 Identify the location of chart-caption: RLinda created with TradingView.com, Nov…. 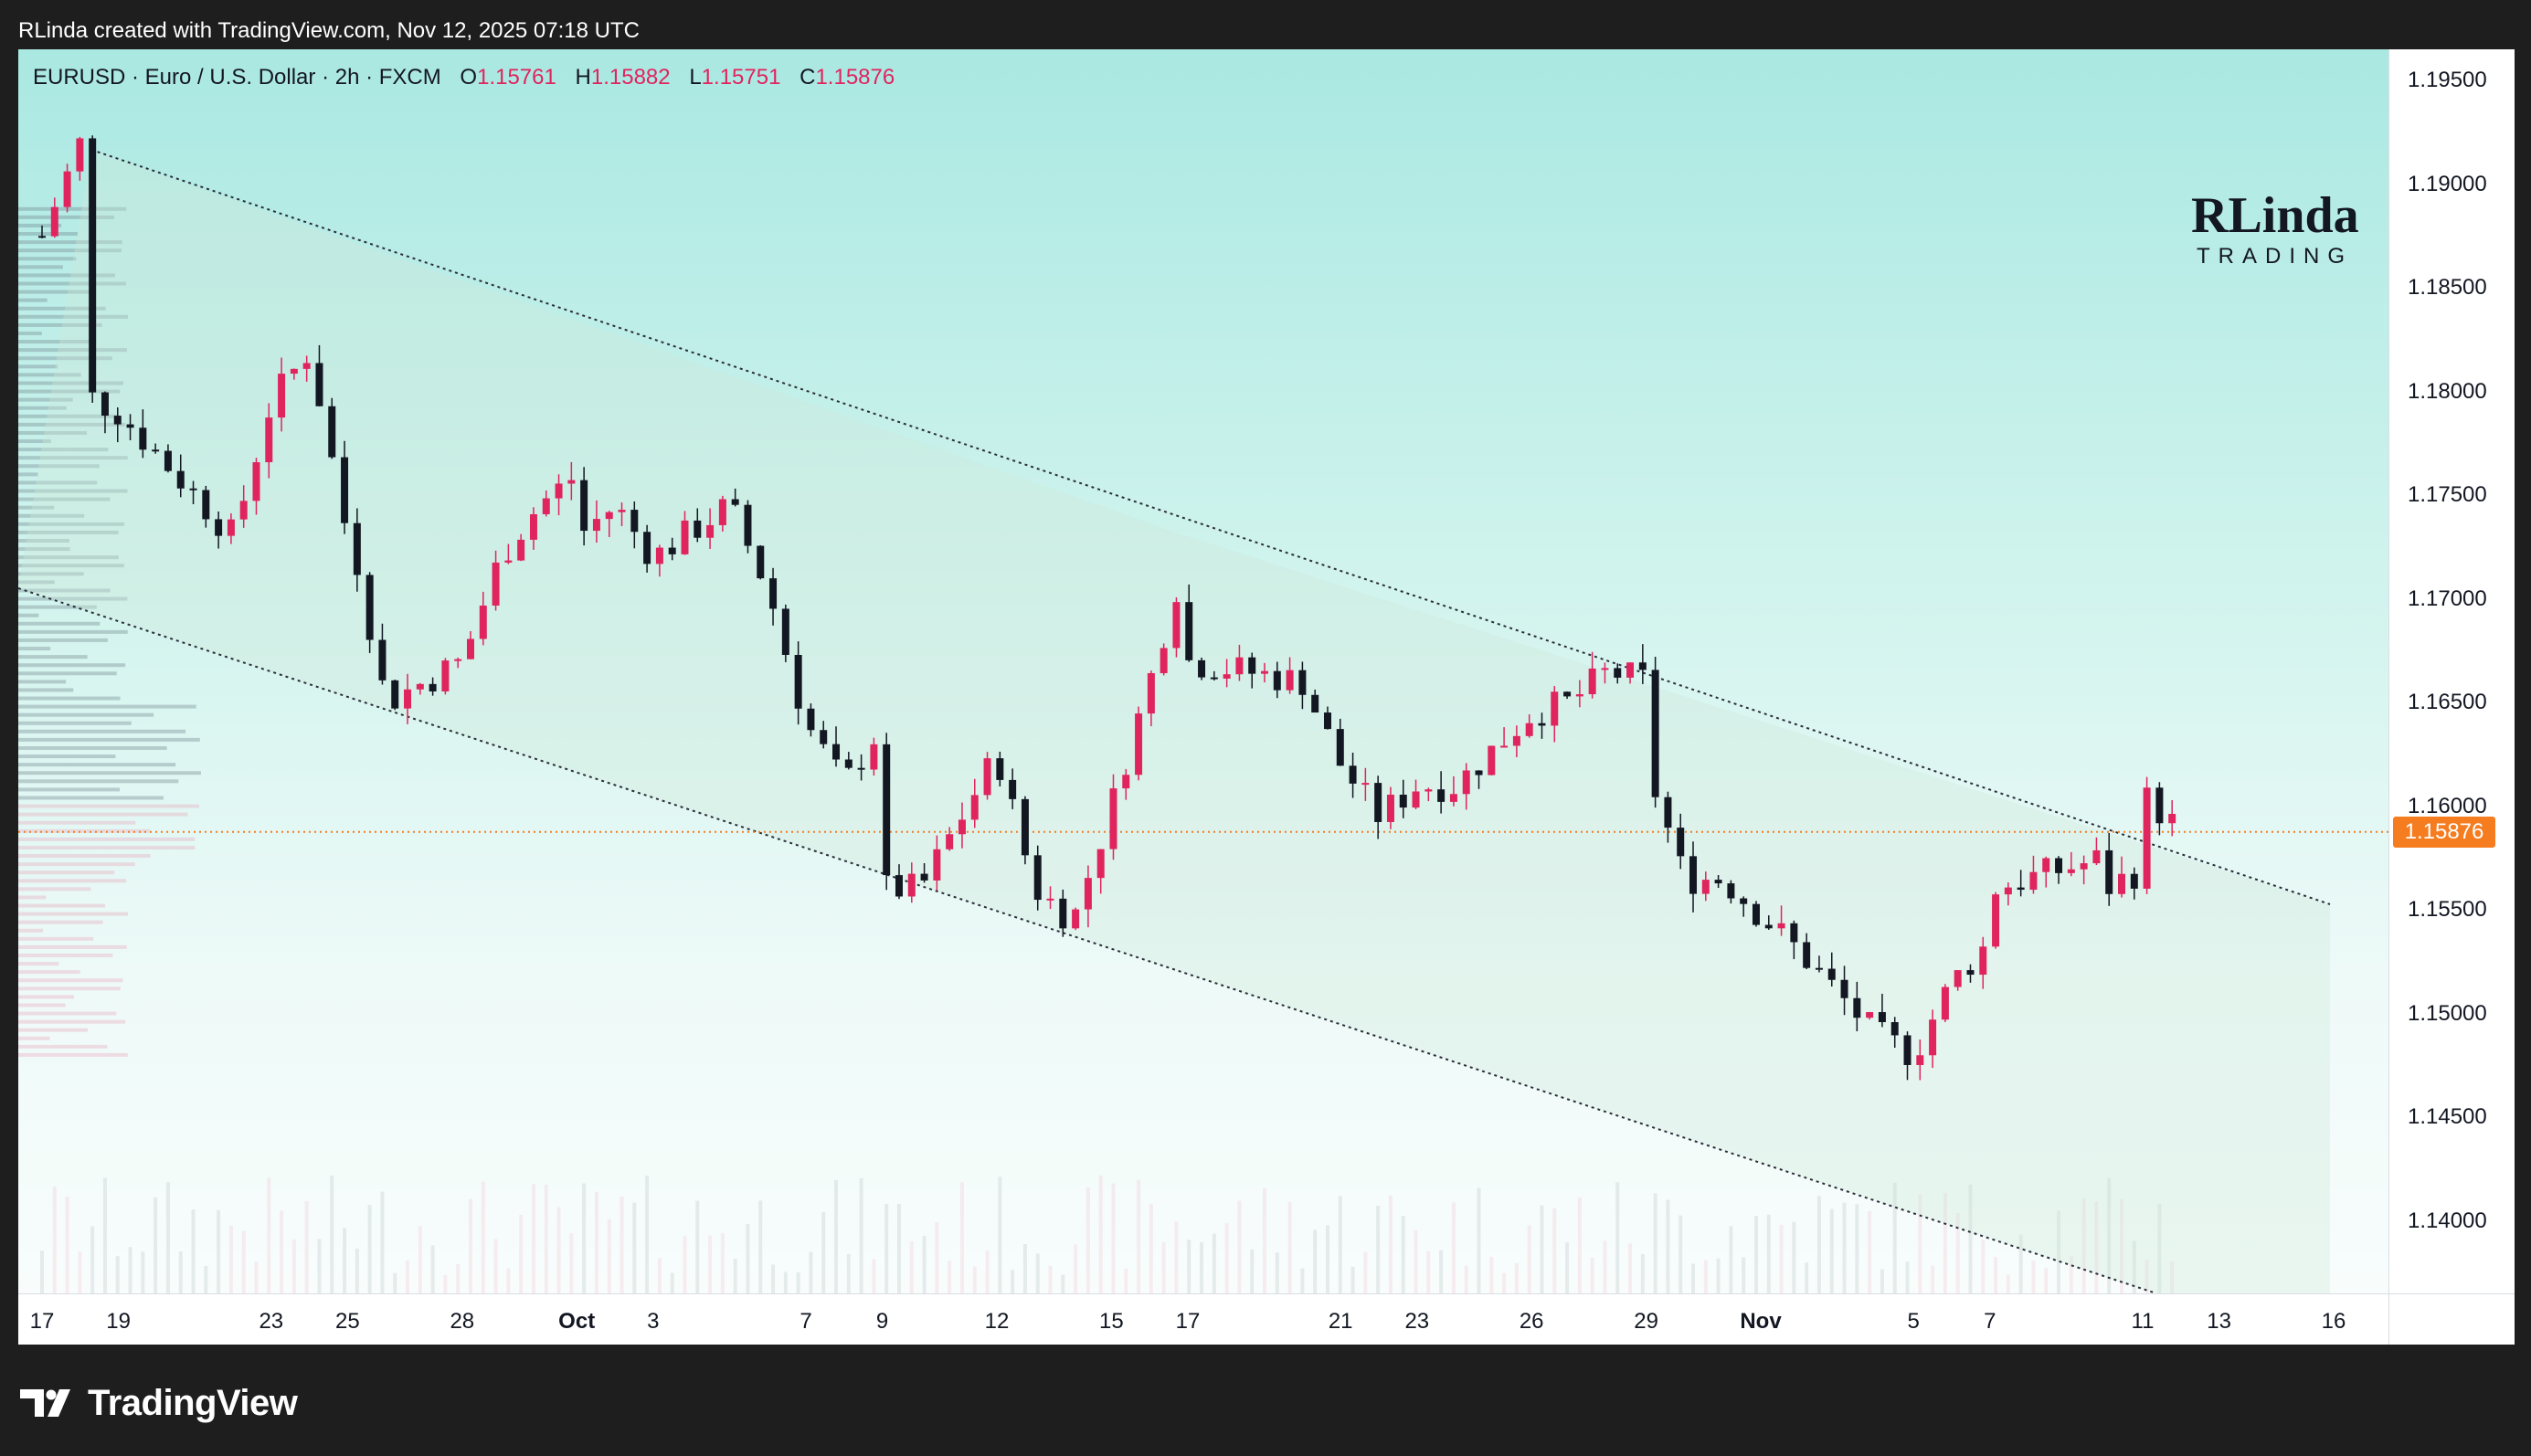
(329, 31).